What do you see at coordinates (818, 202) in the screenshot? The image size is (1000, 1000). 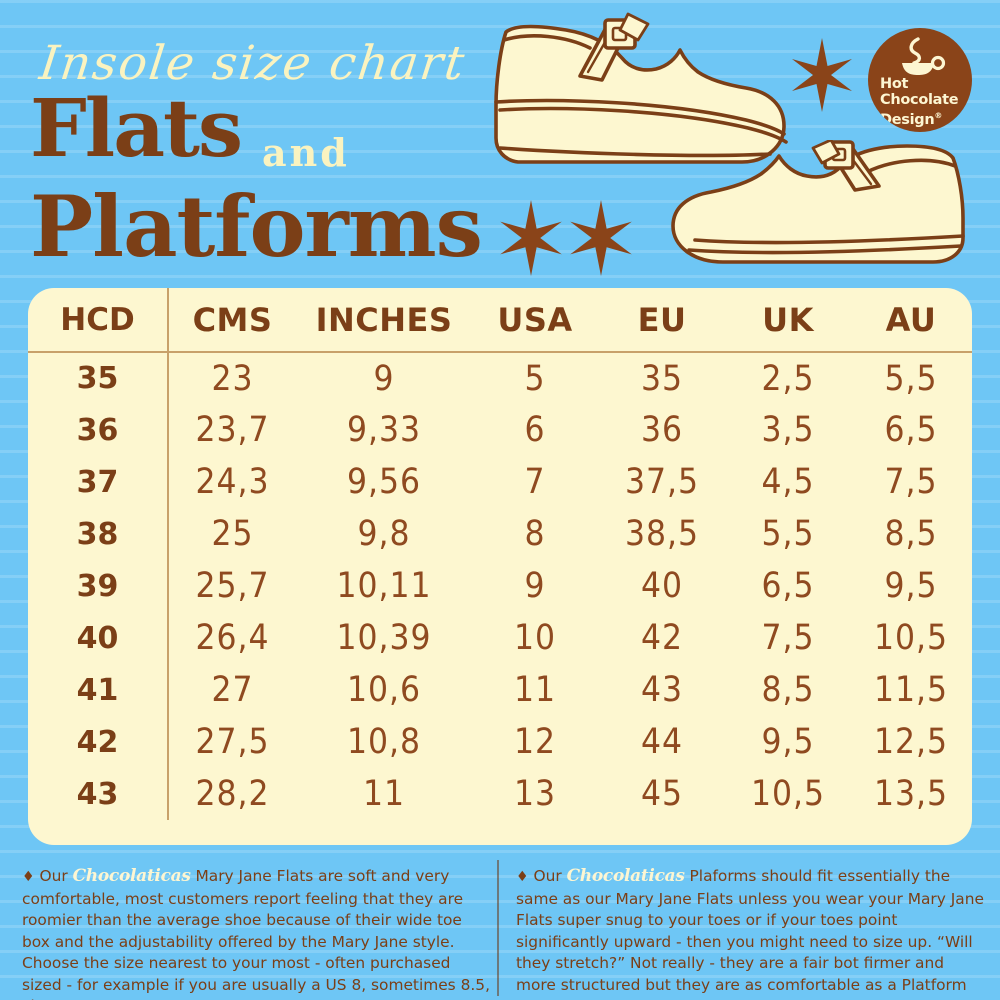 I see `flat-mary-jane-shoe-illustration` at bounding box center [818, 202].